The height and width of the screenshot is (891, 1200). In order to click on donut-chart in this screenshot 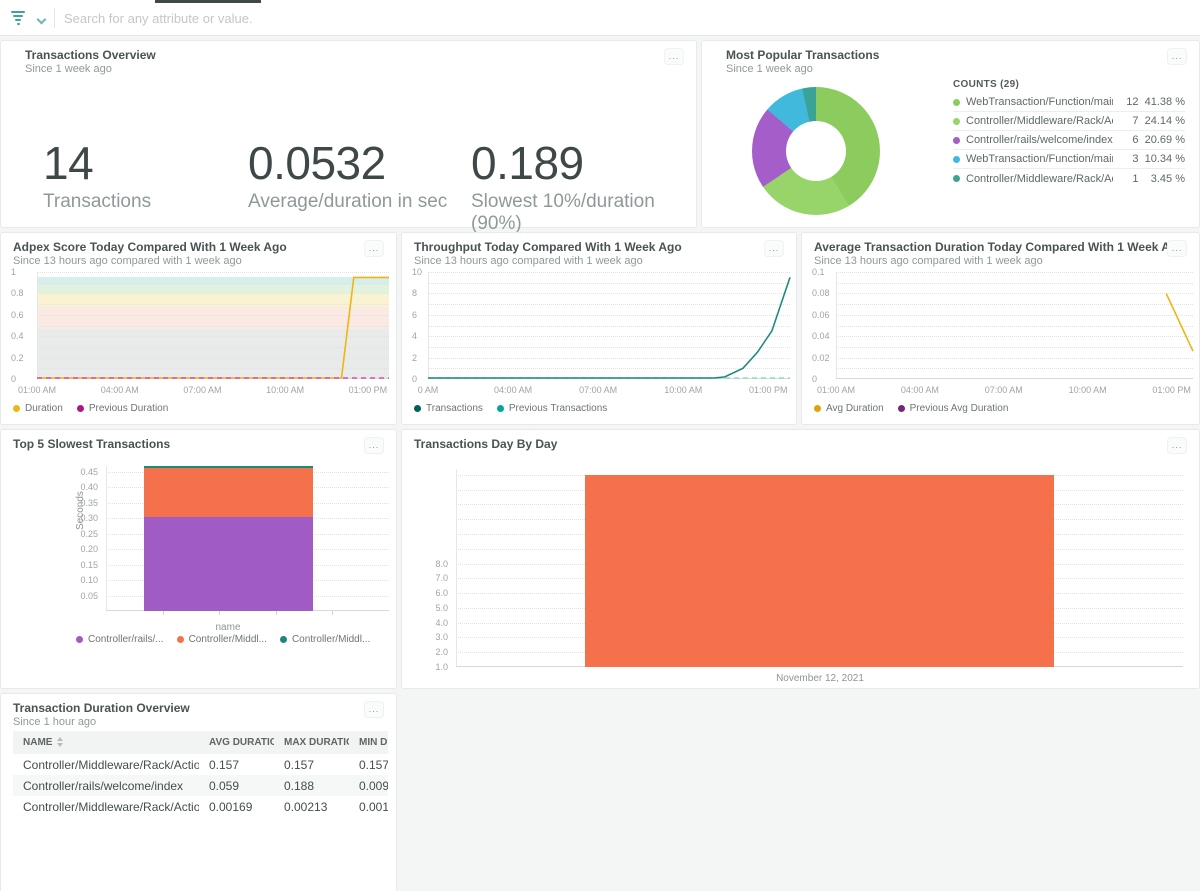, I will do `click(816, 151)`.